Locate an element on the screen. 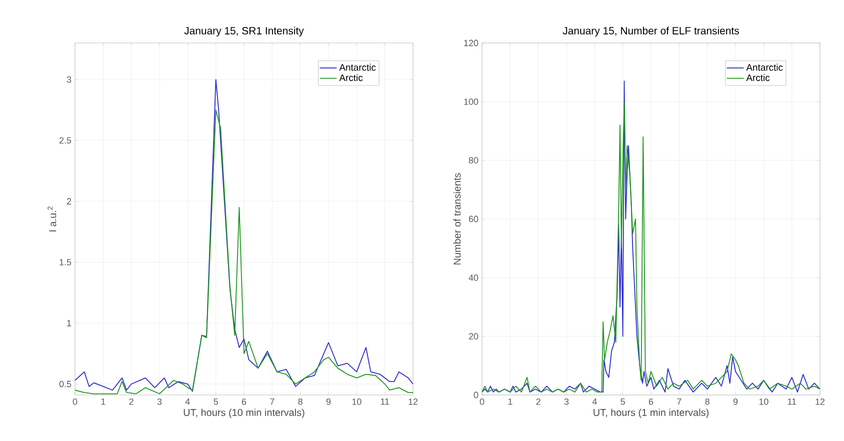 This screenshot has height=441, width=844. y-tick-label: 1 is located at coordinates (69, 323).